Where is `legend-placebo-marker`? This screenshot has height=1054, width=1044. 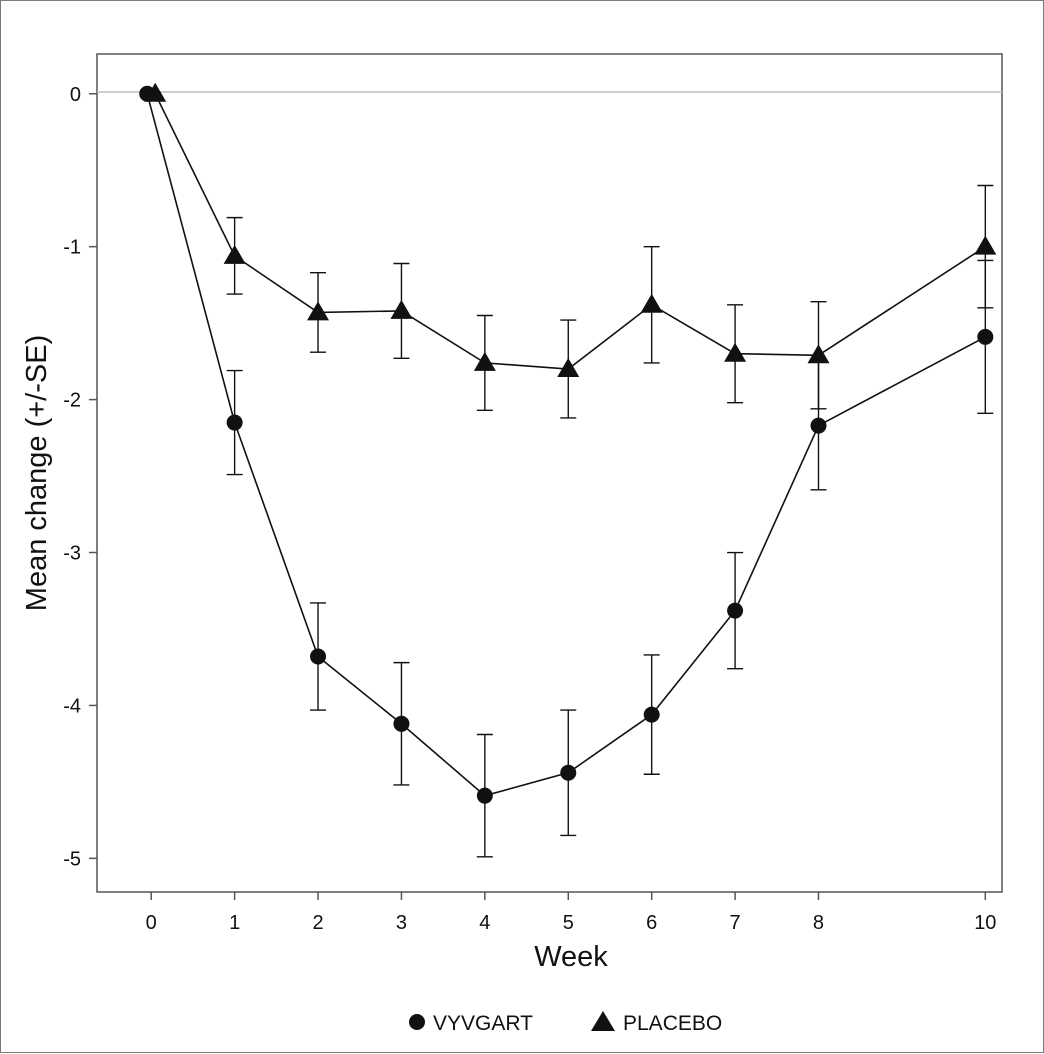
legend-placebo-marker is located at coordinates (603, 1021).